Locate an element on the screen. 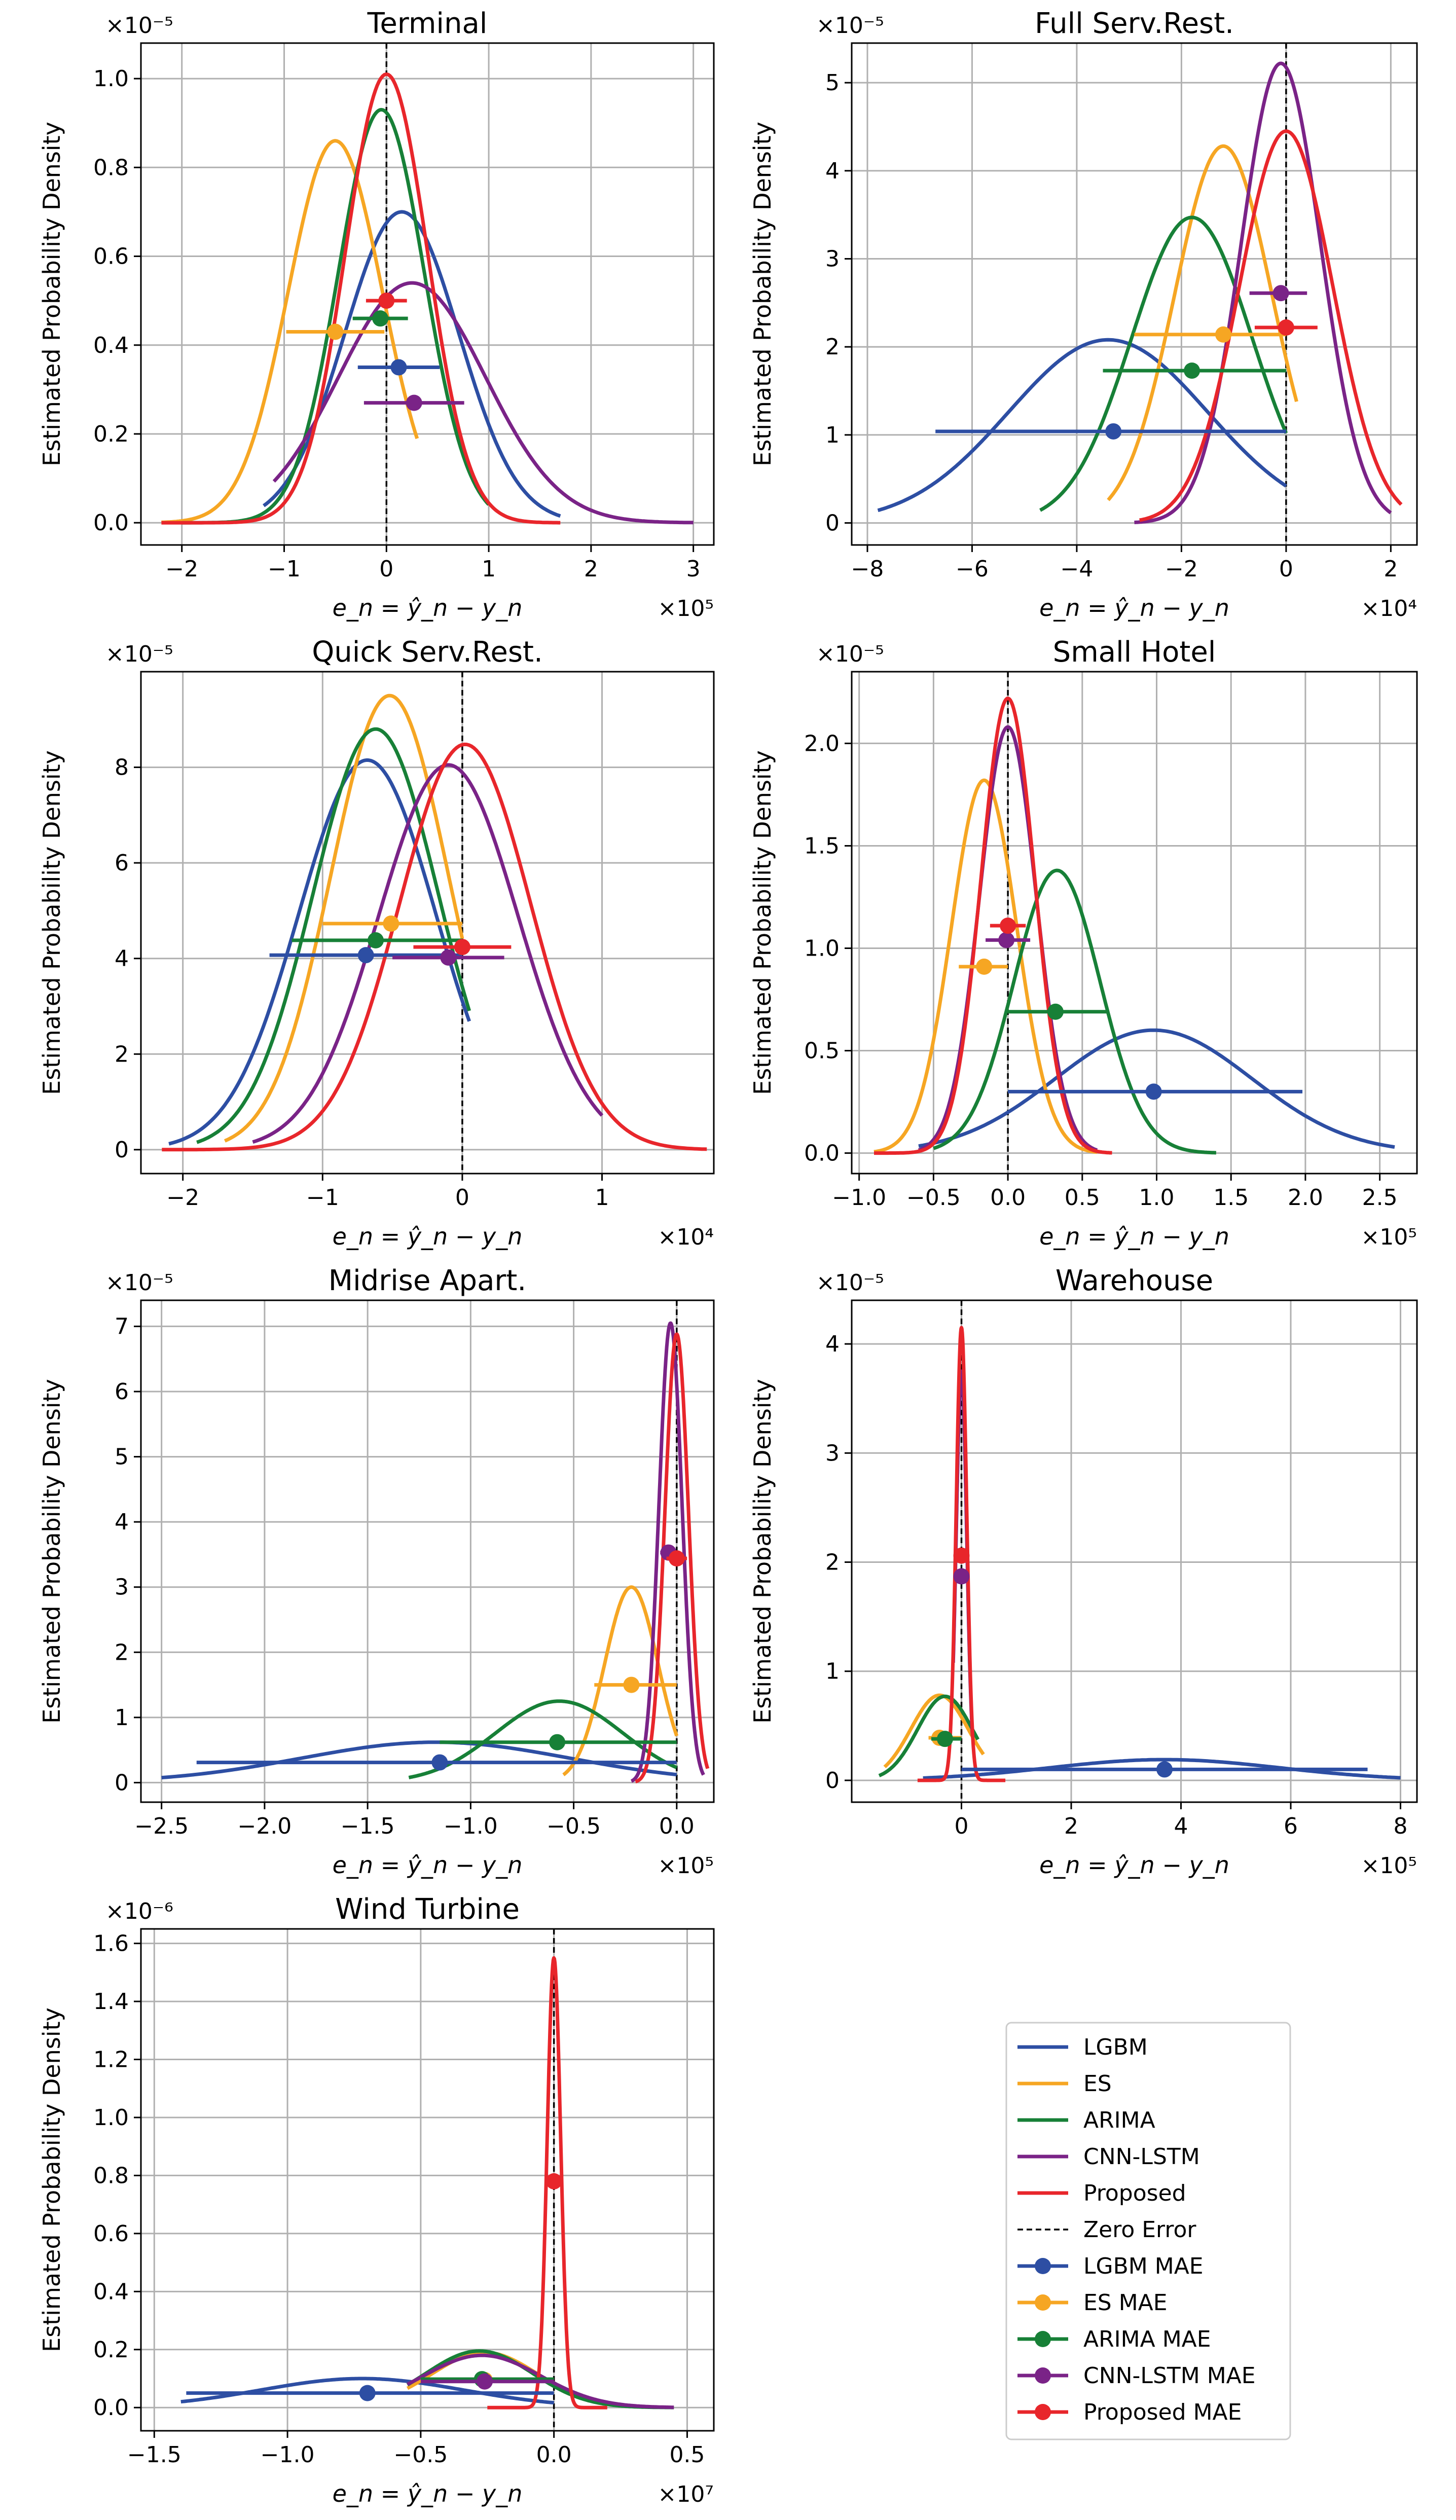 The image size is (1456, 2520). panel-title: Small Hotel is located at coordinates (1134, 652).